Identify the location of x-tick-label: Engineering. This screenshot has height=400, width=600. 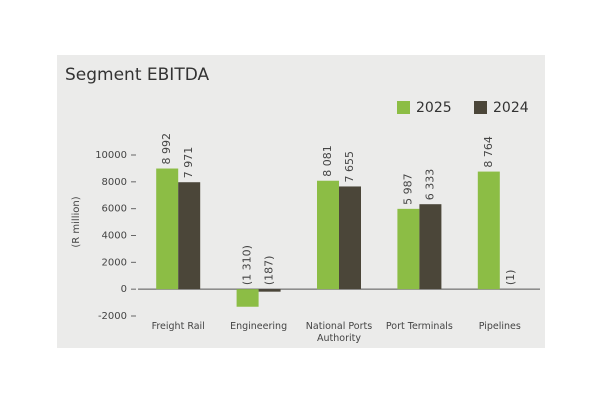
(259, 326).